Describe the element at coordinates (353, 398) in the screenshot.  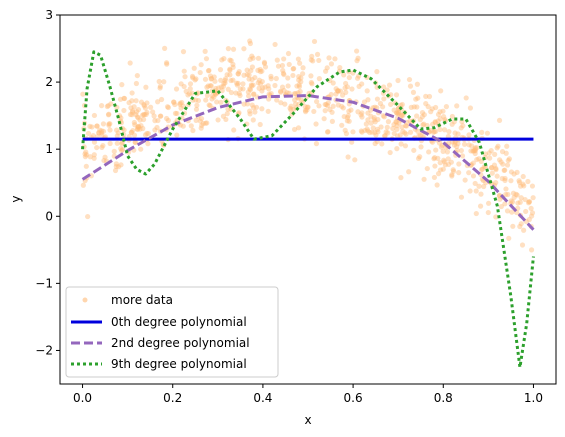
I see `x-tick-label: 0.6` at that location.